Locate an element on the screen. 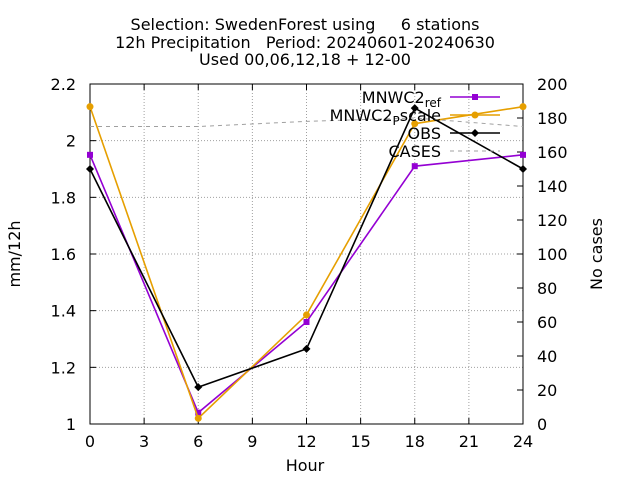 The image size is (640, 480). y2-tick-label: 0 is located at coordinates (542, 424).